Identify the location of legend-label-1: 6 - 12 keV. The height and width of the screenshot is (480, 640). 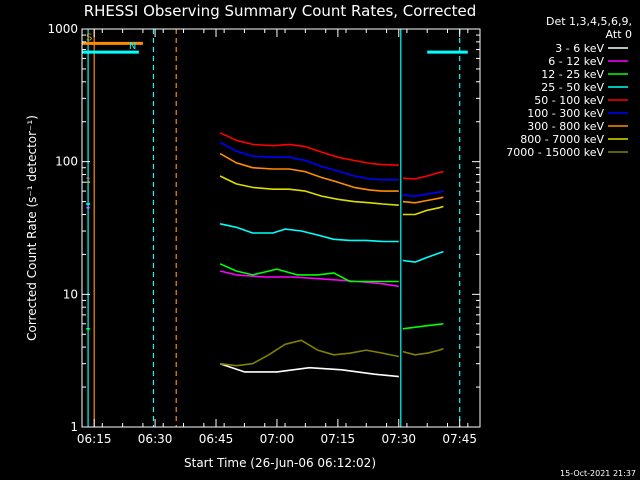
(576, 61).